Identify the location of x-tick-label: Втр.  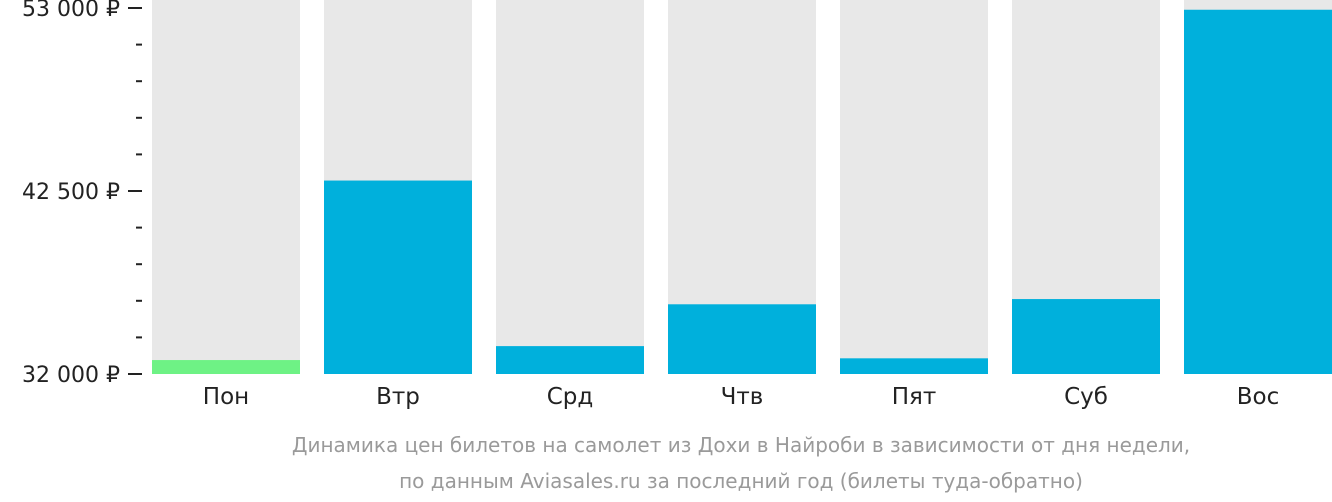
(398, 397).